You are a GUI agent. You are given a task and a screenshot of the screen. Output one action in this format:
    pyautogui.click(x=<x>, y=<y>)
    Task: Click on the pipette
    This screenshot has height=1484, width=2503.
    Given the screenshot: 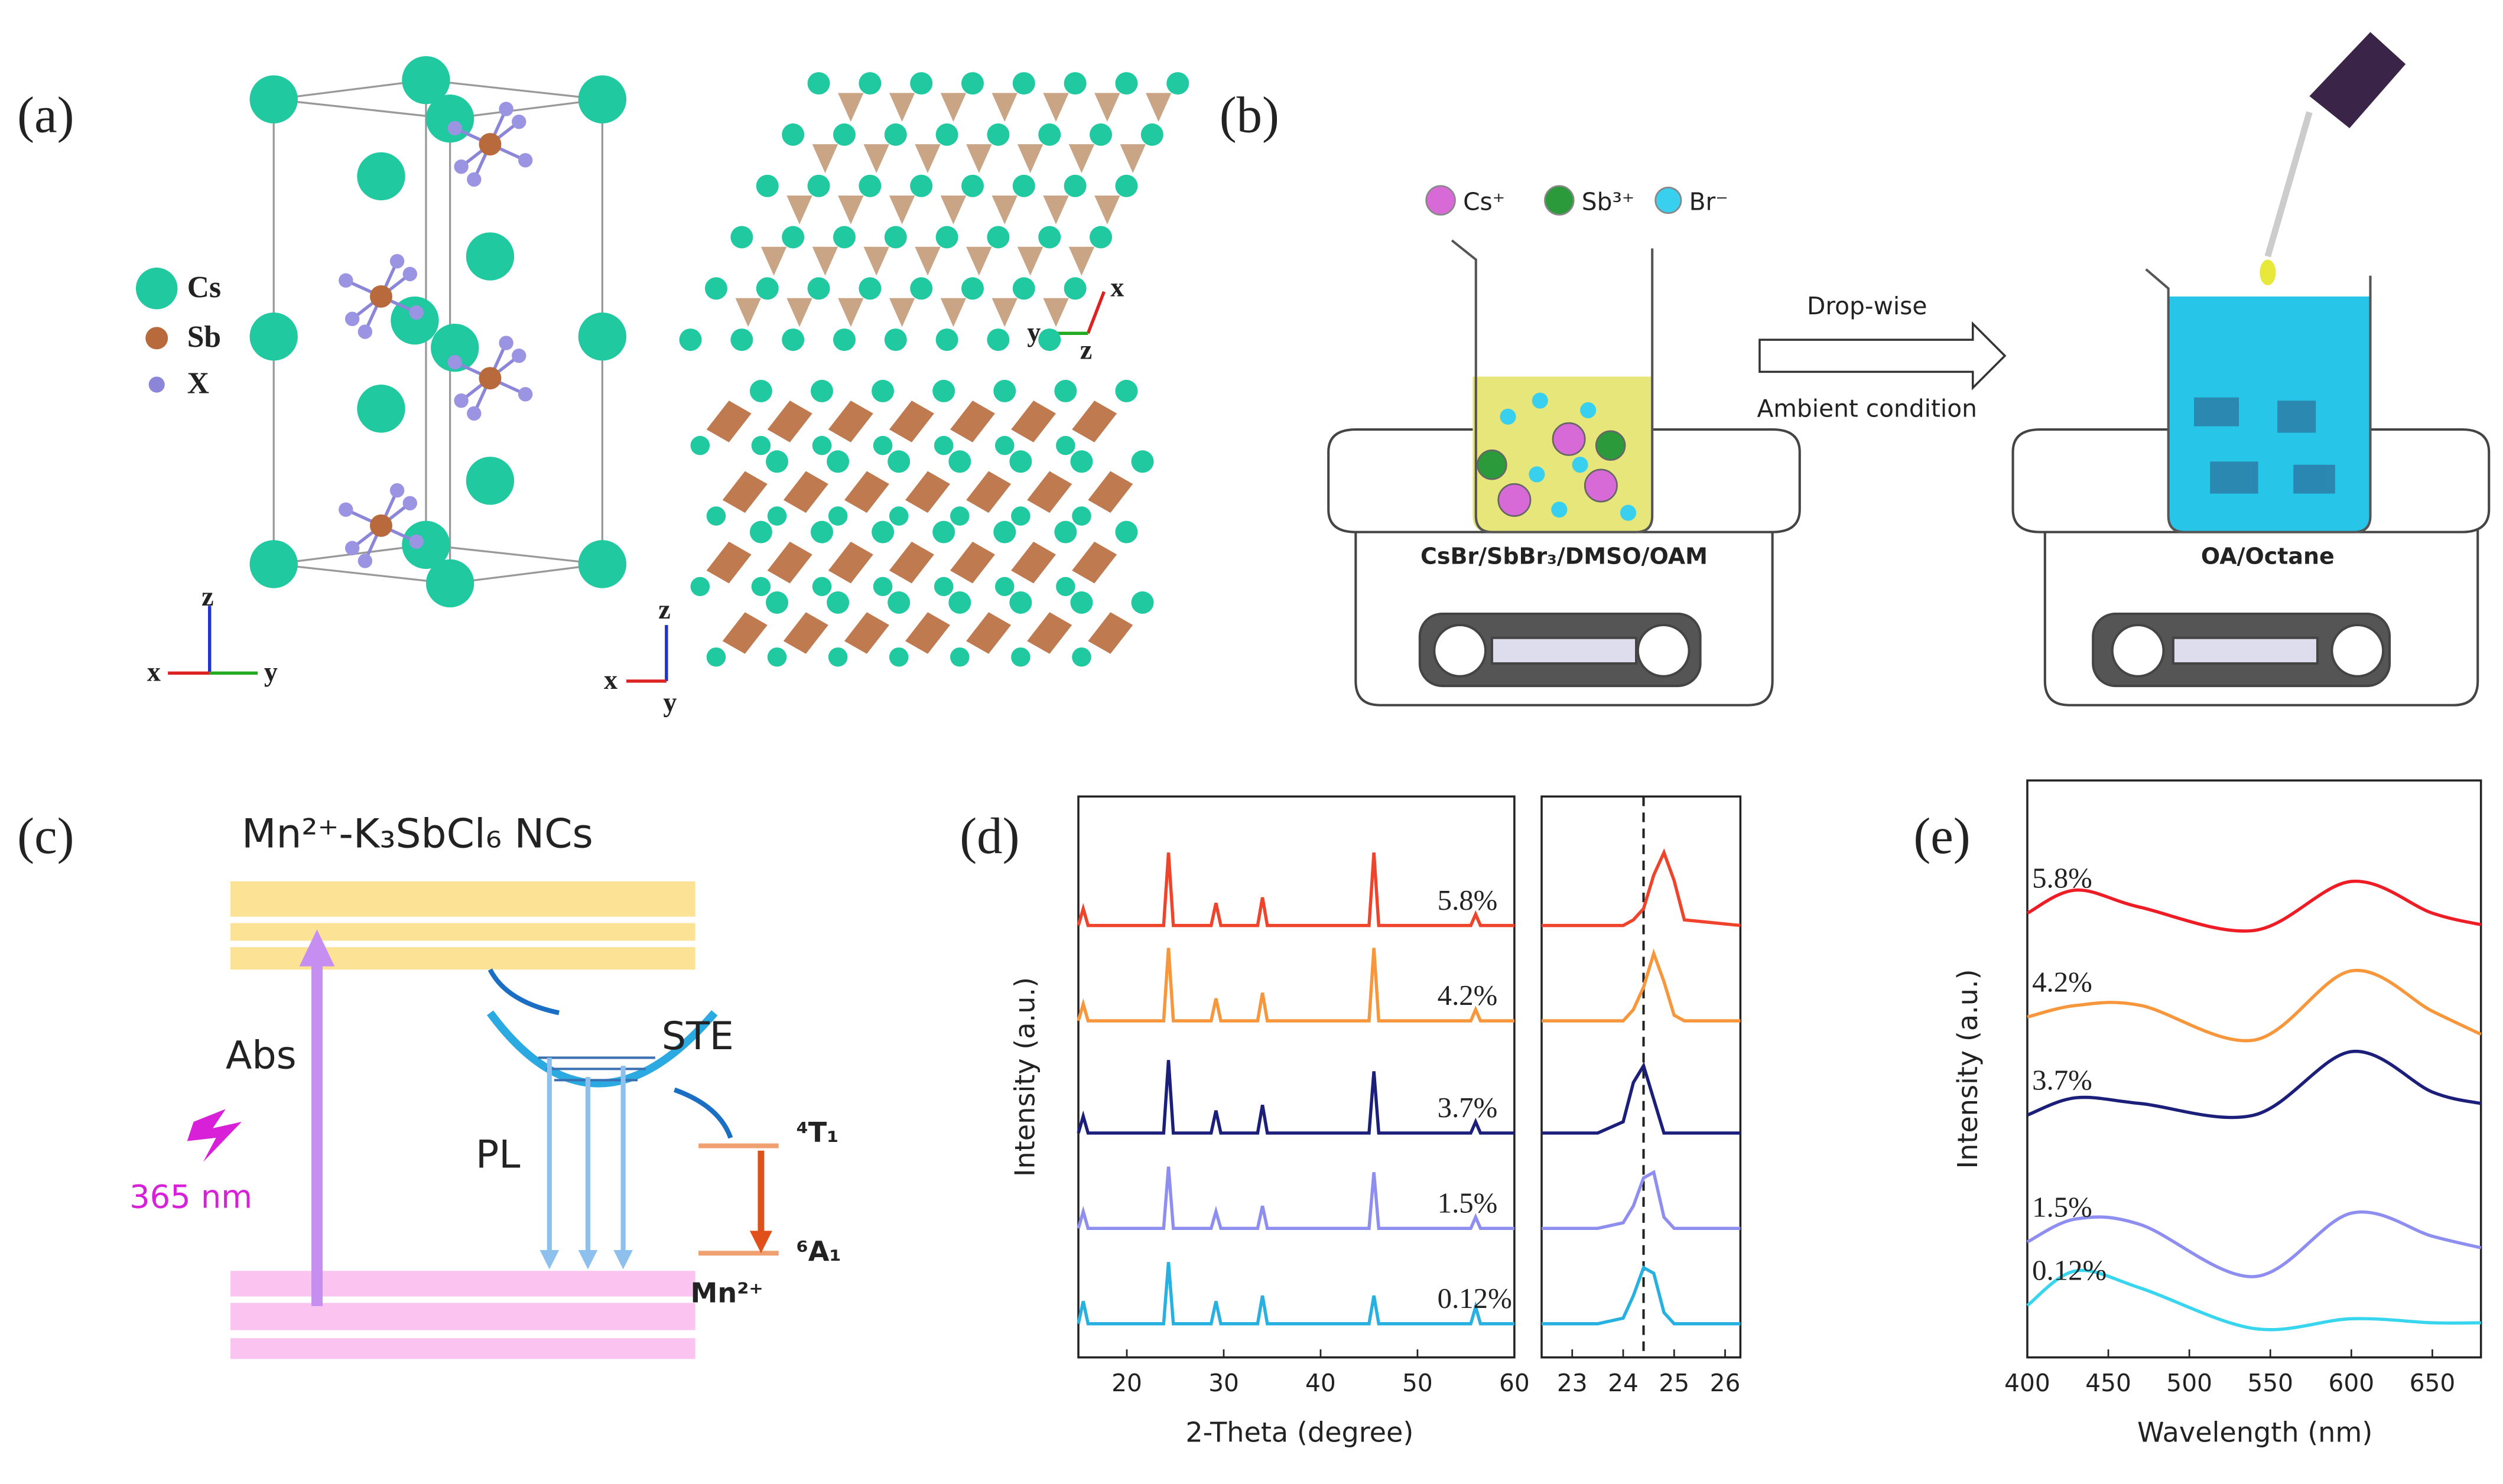 What is the action you would take?
    pyautogui.click(x=2333, y=158)
    